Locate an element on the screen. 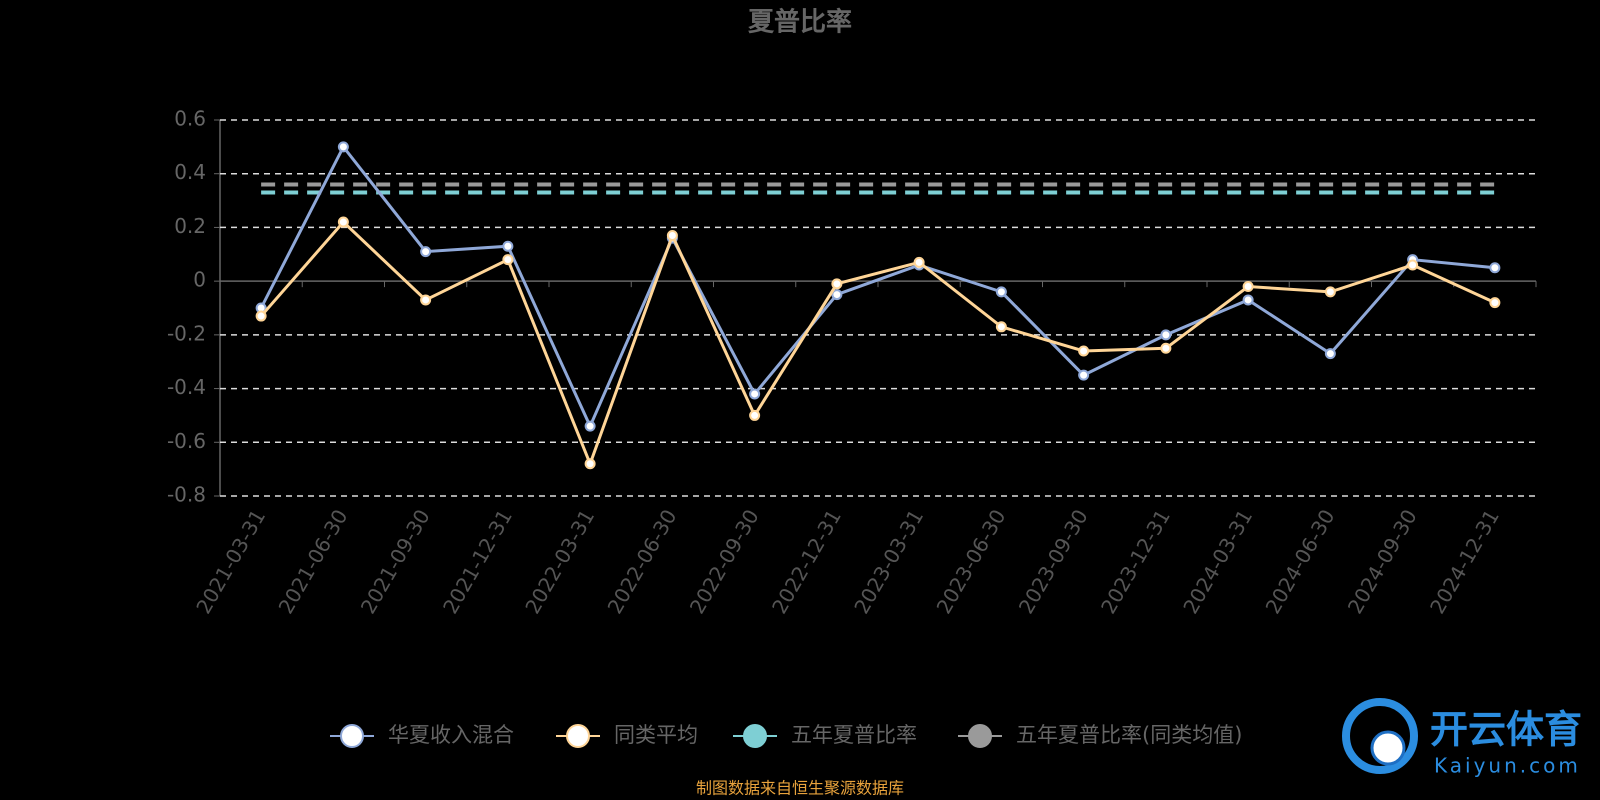  y-tick-label: -0.4 is located at coordinates (186, 387).